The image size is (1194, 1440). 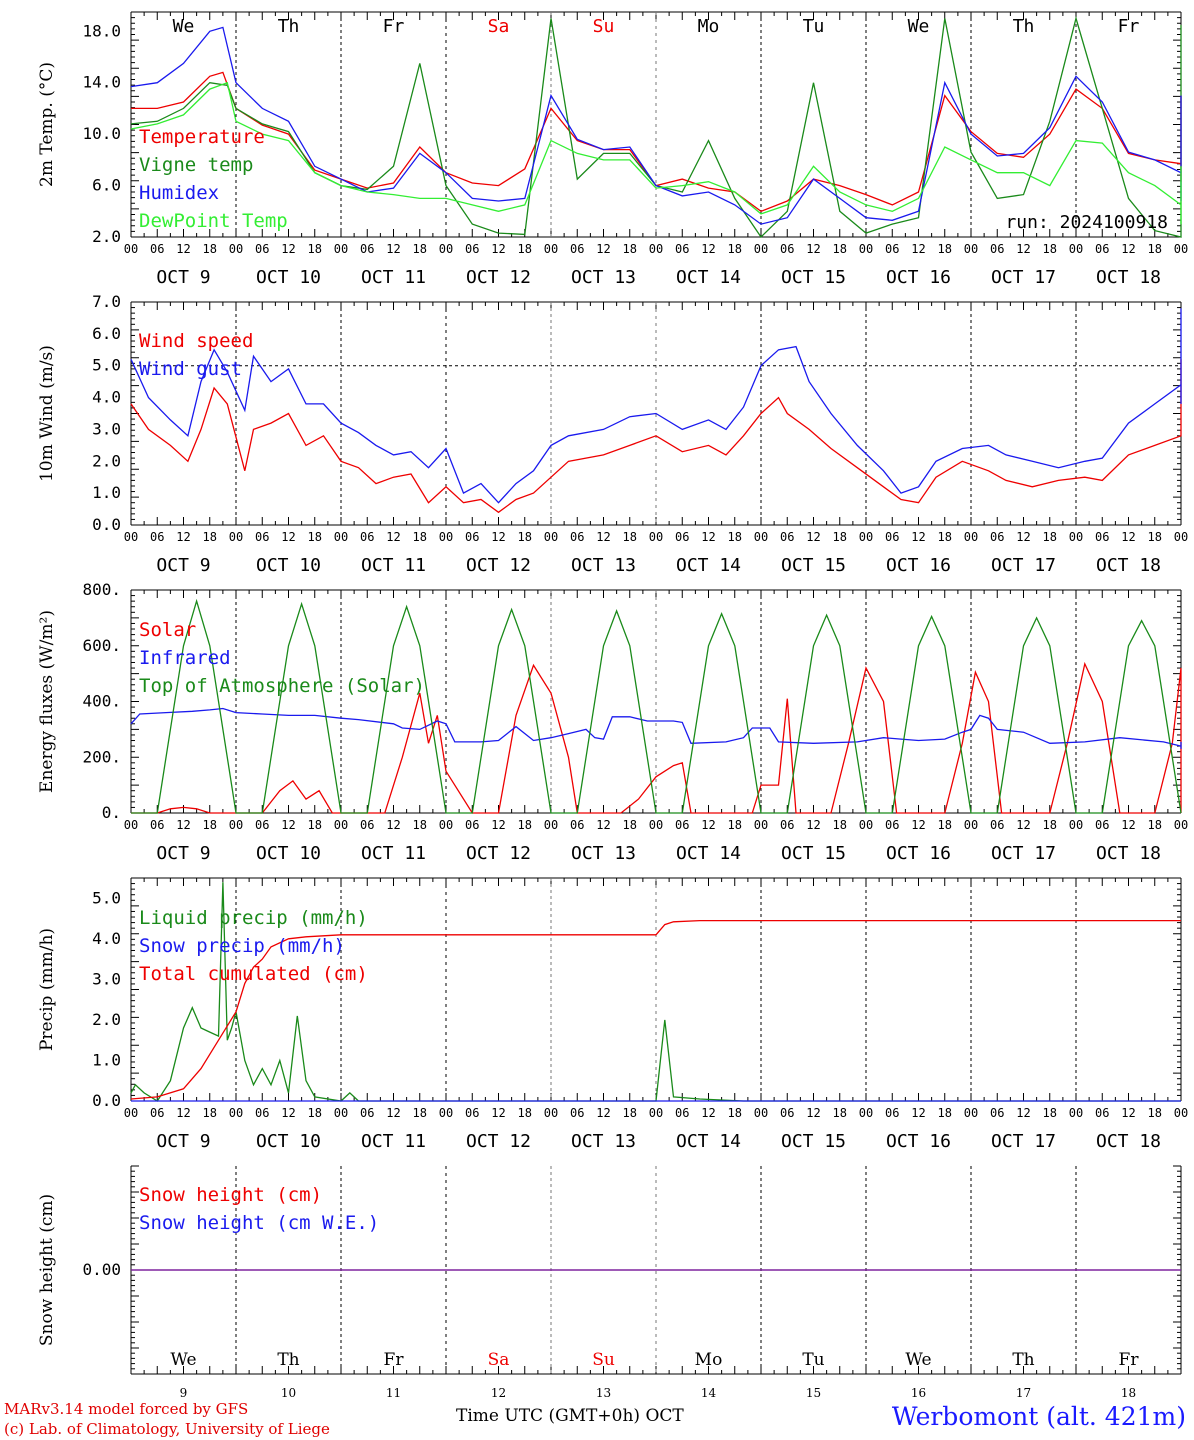 I want to click on bottom-day-number: 18, so click(x=1128, y=1393).